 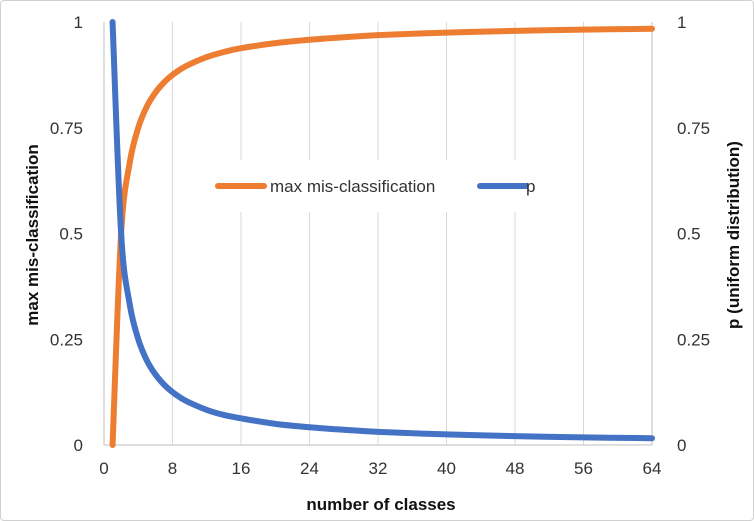 What do you see at coordinates (309, 468) in the screenshot?
I see `x-tick-label-24: 24` at bounding box center [309, 468].